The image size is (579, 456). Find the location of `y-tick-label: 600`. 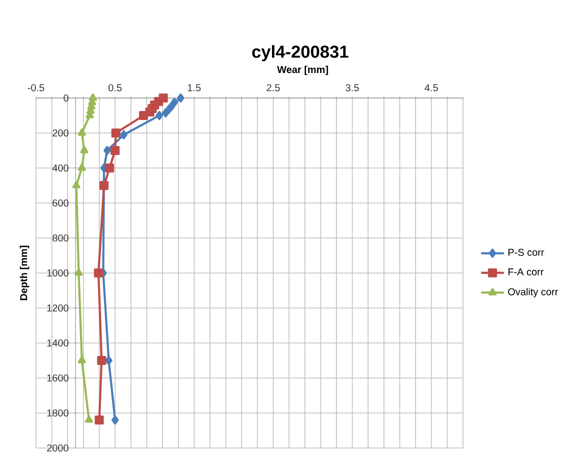

y-tick-label: 600 is located at coordinates (60, 203).